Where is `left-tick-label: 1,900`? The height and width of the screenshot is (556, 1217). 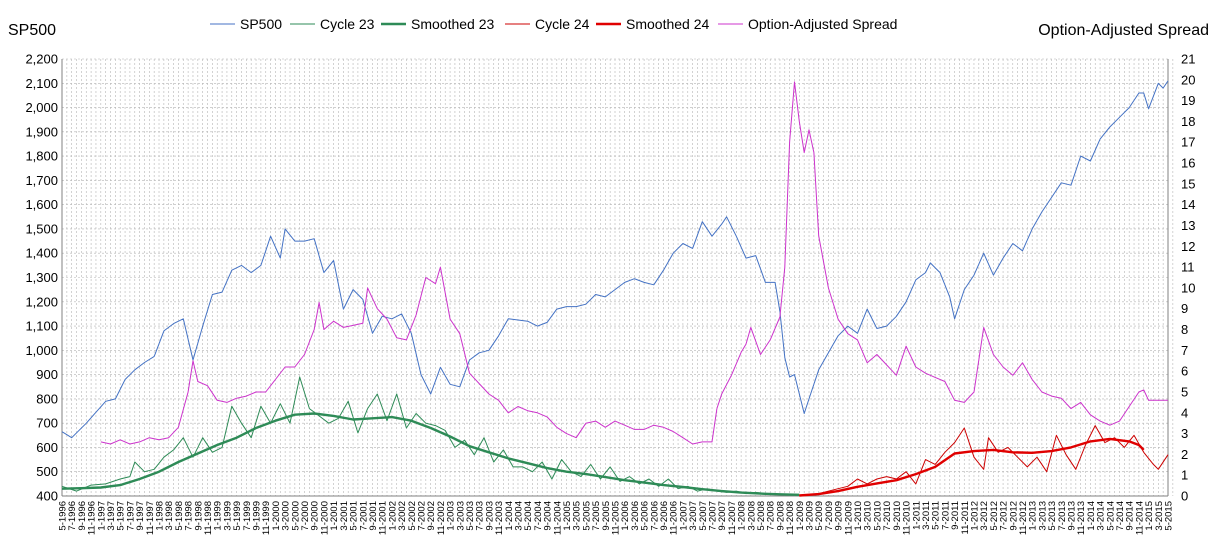 left-tick-label: 1,900 is located at coordinates (41, 131).